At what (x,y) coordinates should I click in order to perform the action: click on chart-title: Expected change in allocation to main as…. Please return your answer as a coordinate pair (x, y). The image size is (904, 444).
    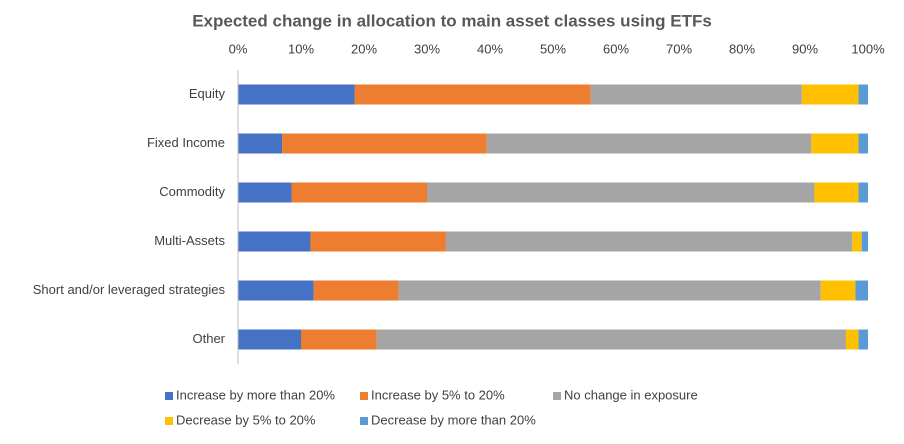
    Looking at the image, I should click on (452, 20).